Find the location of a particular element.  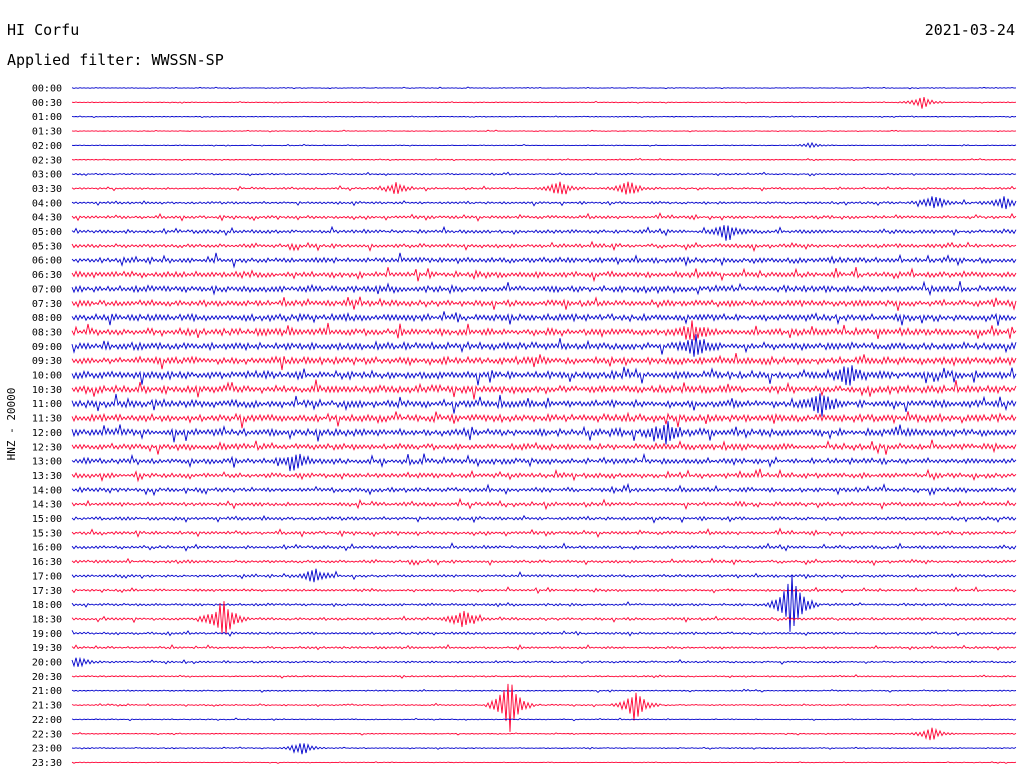

trace-time-label: 02:00 is located at coordinates (47, 146).